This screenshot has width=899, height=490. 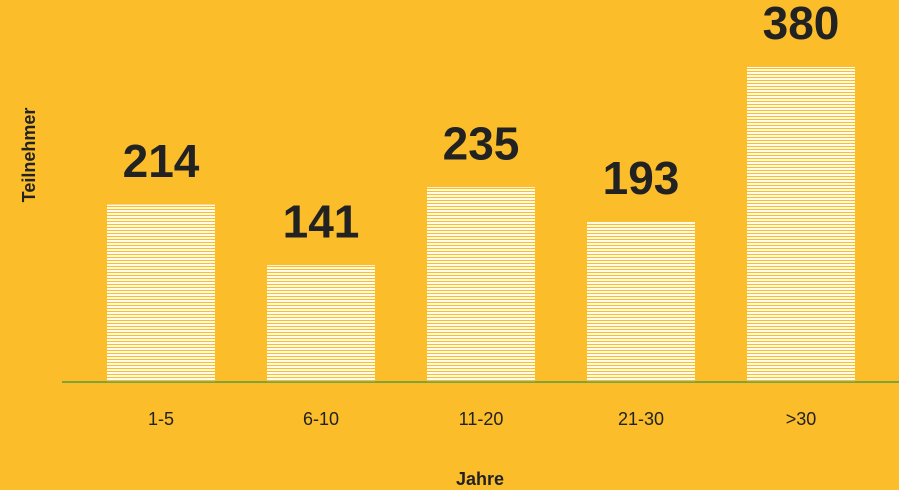 What do you see at coordinates (161, 419) in the screenshot?
I see `x-tick-label: 1-5` at bounding box center [161, 419].